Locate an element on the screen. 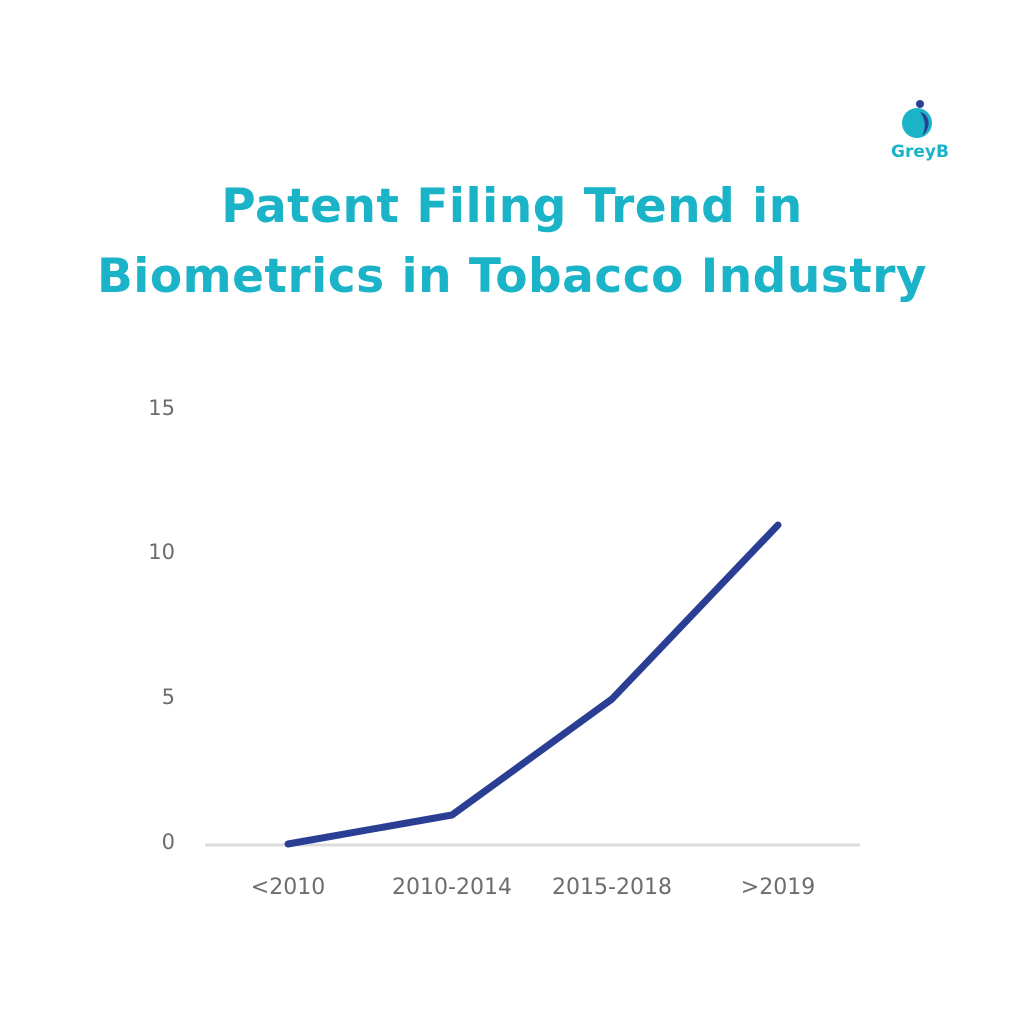 This screenshot has width=1024, height=1024. title-line-2: Biometrics in Tobacco Industry is located at coordinates (512, 276).